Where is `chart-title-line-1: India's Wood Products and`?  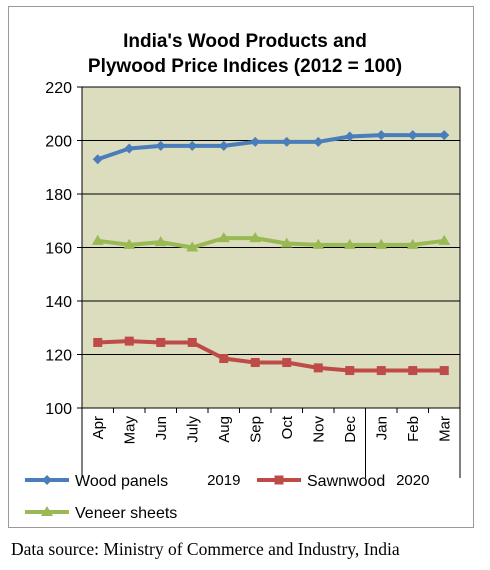 chart-title-line-1: India's Wood Products and is located at coordinates (245, 41).